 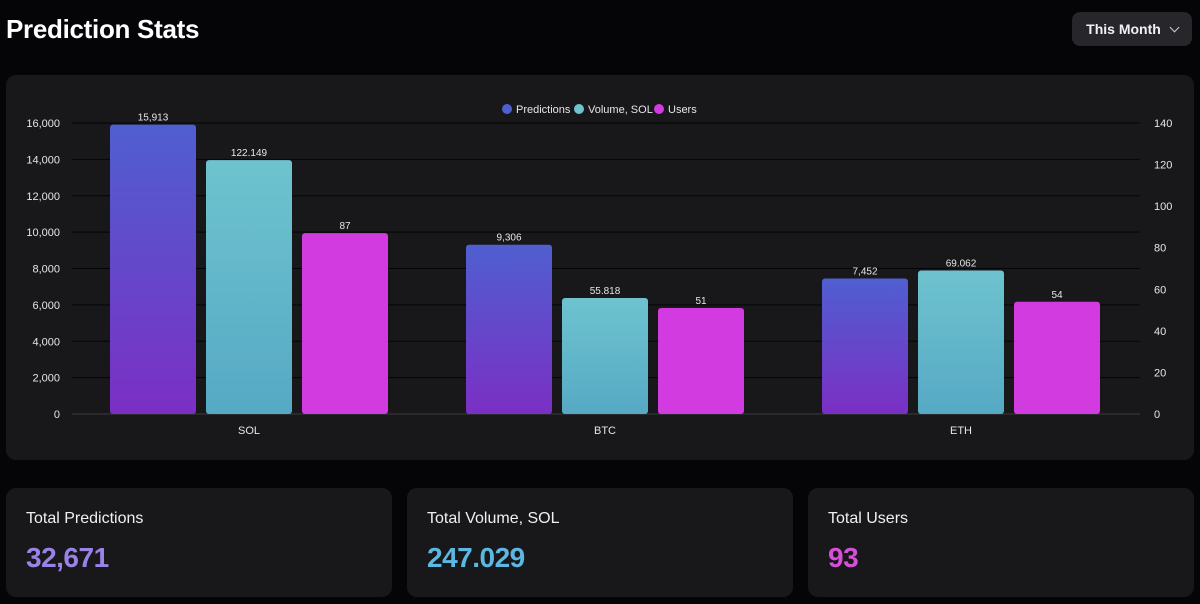 I want to click on data-label: 55.818, so click(x=605, y=291).